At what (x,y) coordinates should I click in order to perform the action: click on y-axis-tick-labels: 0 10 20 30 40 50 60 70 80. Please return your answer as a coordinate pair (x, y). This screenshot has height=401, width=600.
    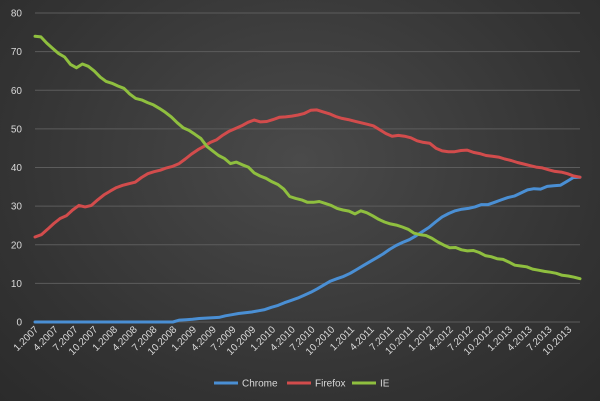
    Looking at the image, I should click on (17, 169).